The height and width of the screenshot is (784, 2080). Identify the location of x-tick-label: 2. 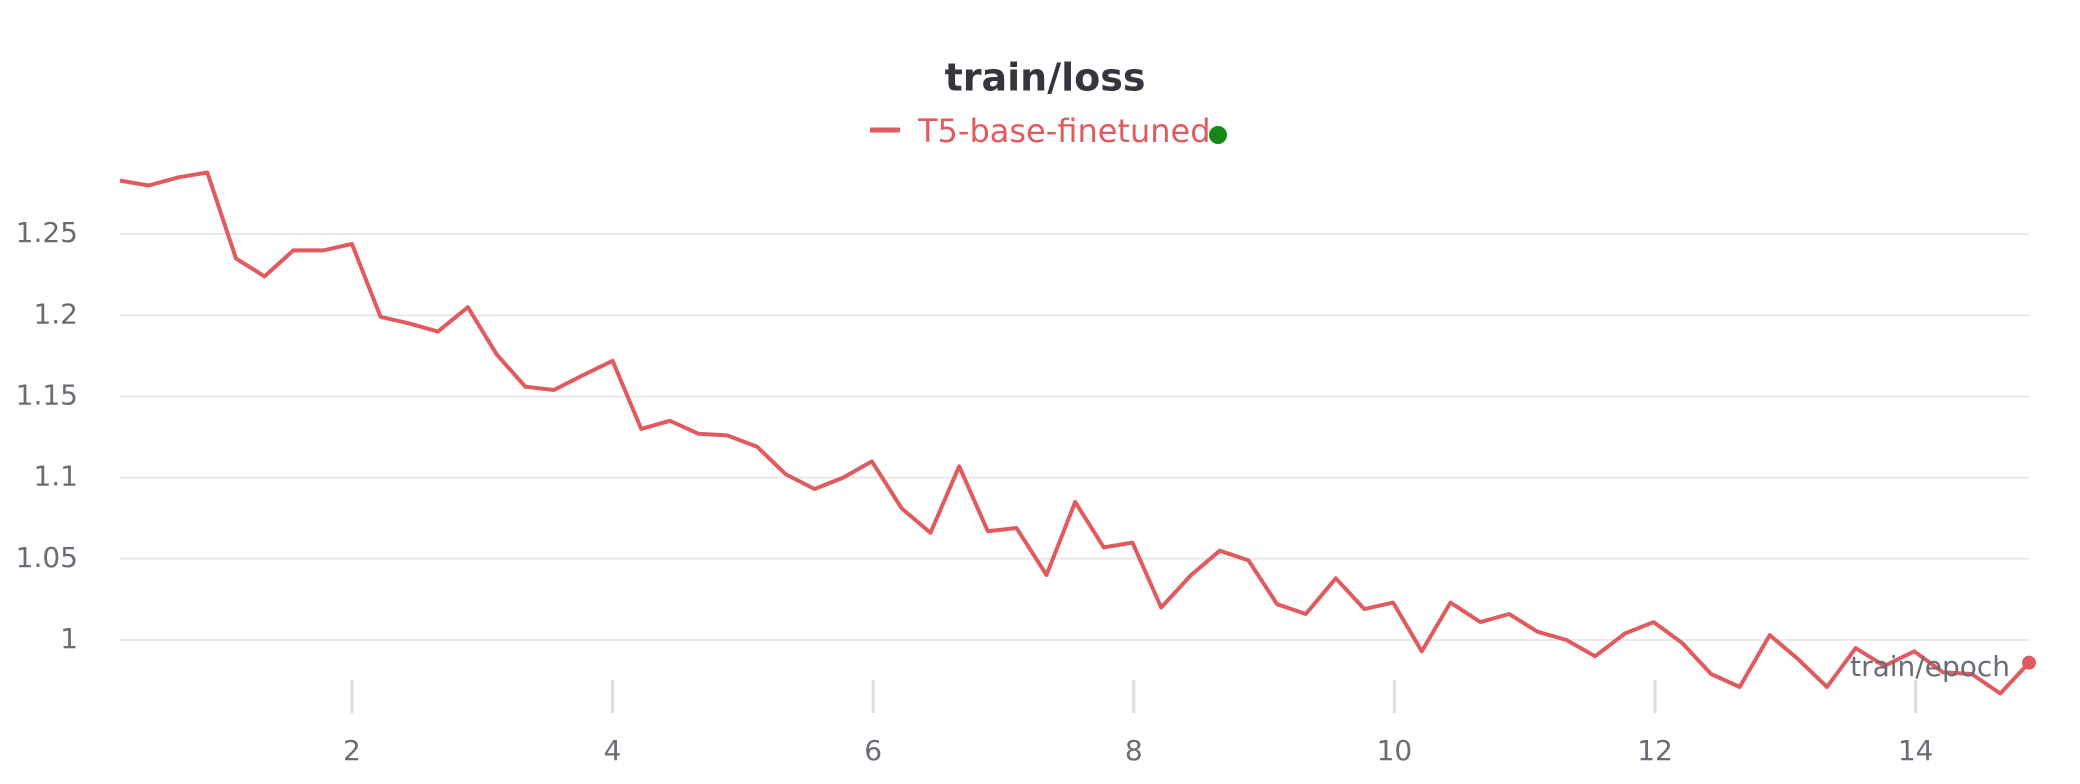
(352, 750).